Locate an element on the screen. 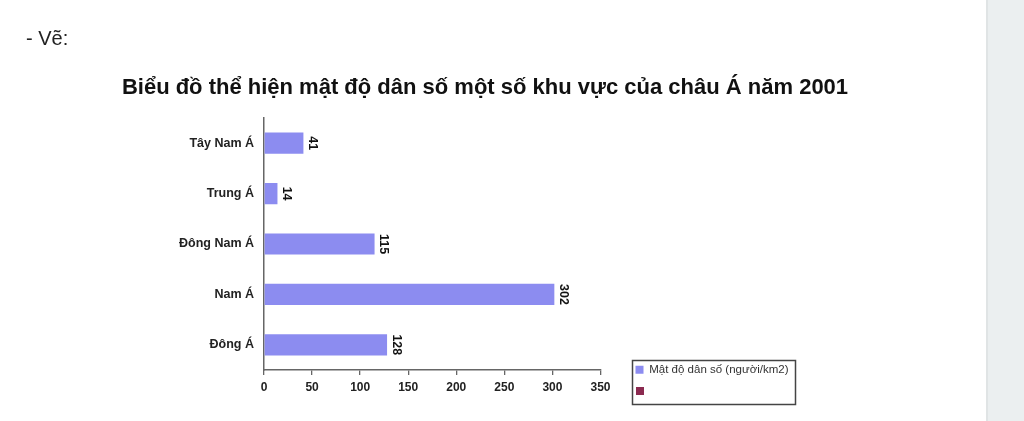 This screenshot has width=1024, height=421. y-tick-label: Nam Á is located at coordinates (234, 293).